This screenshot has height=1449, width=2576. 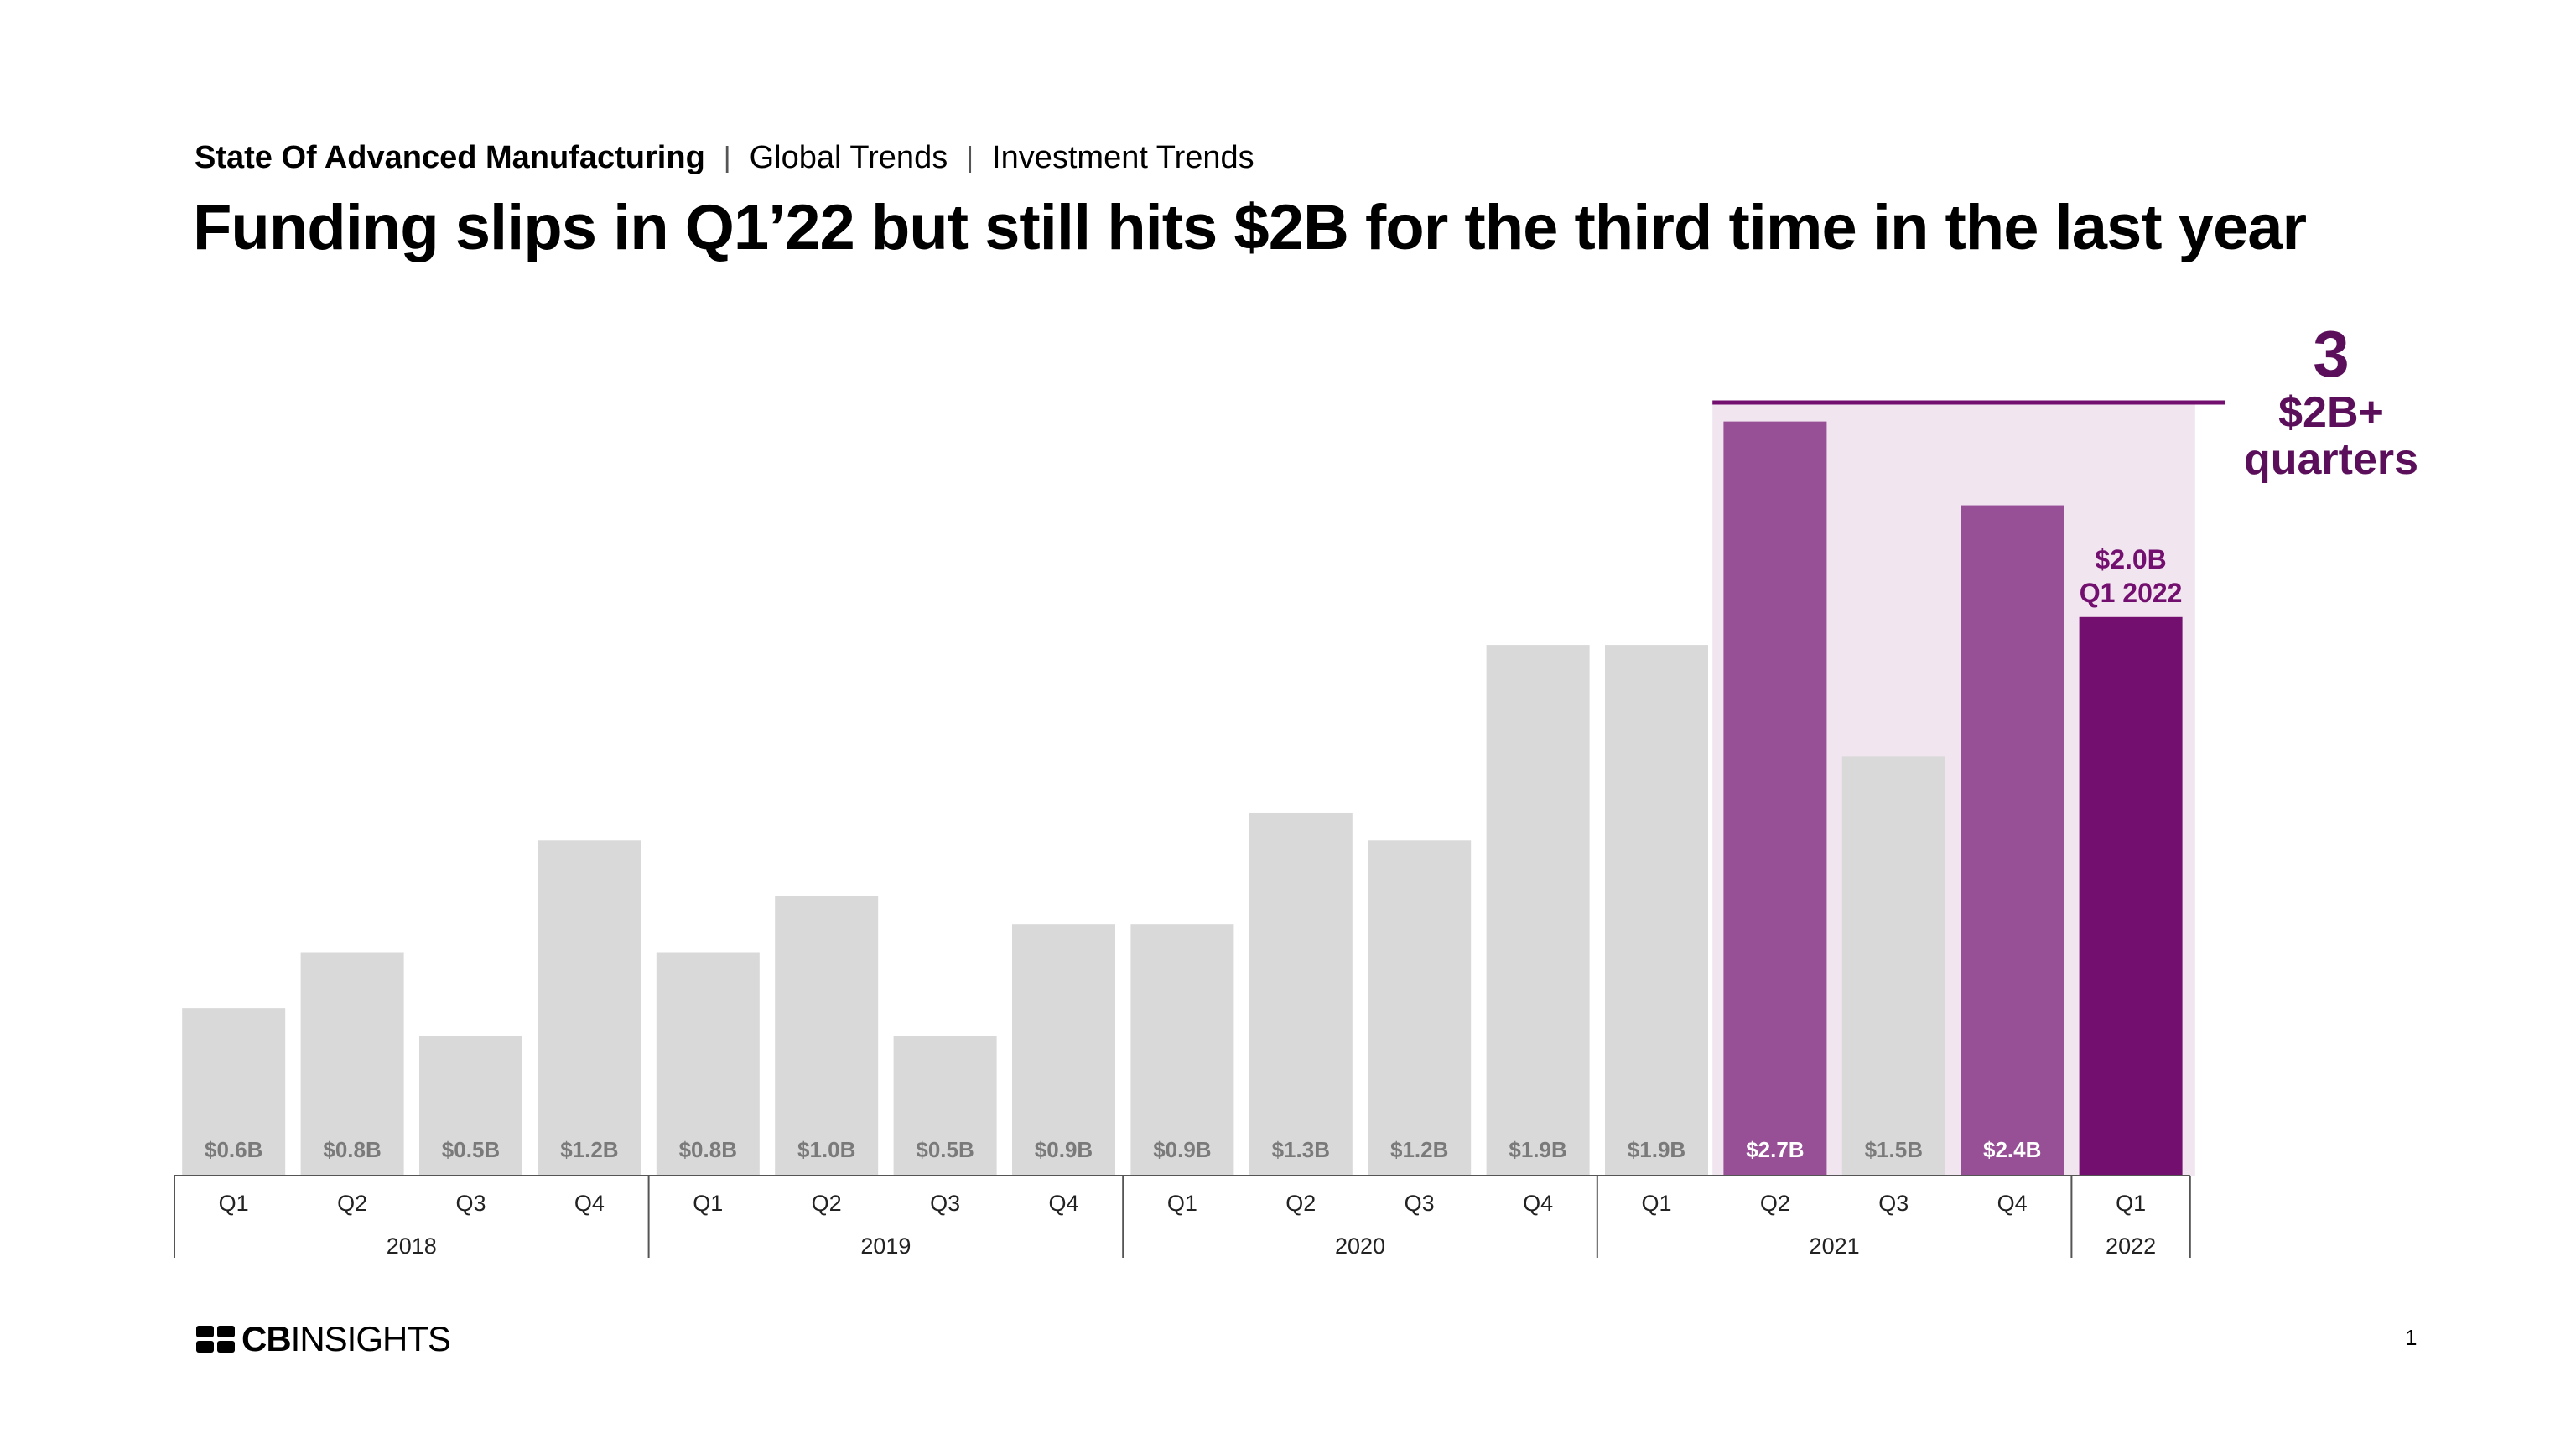 I want to click on callout-2b-quarters: 3 $2B+ quarters, so click(x=2331, y=401).